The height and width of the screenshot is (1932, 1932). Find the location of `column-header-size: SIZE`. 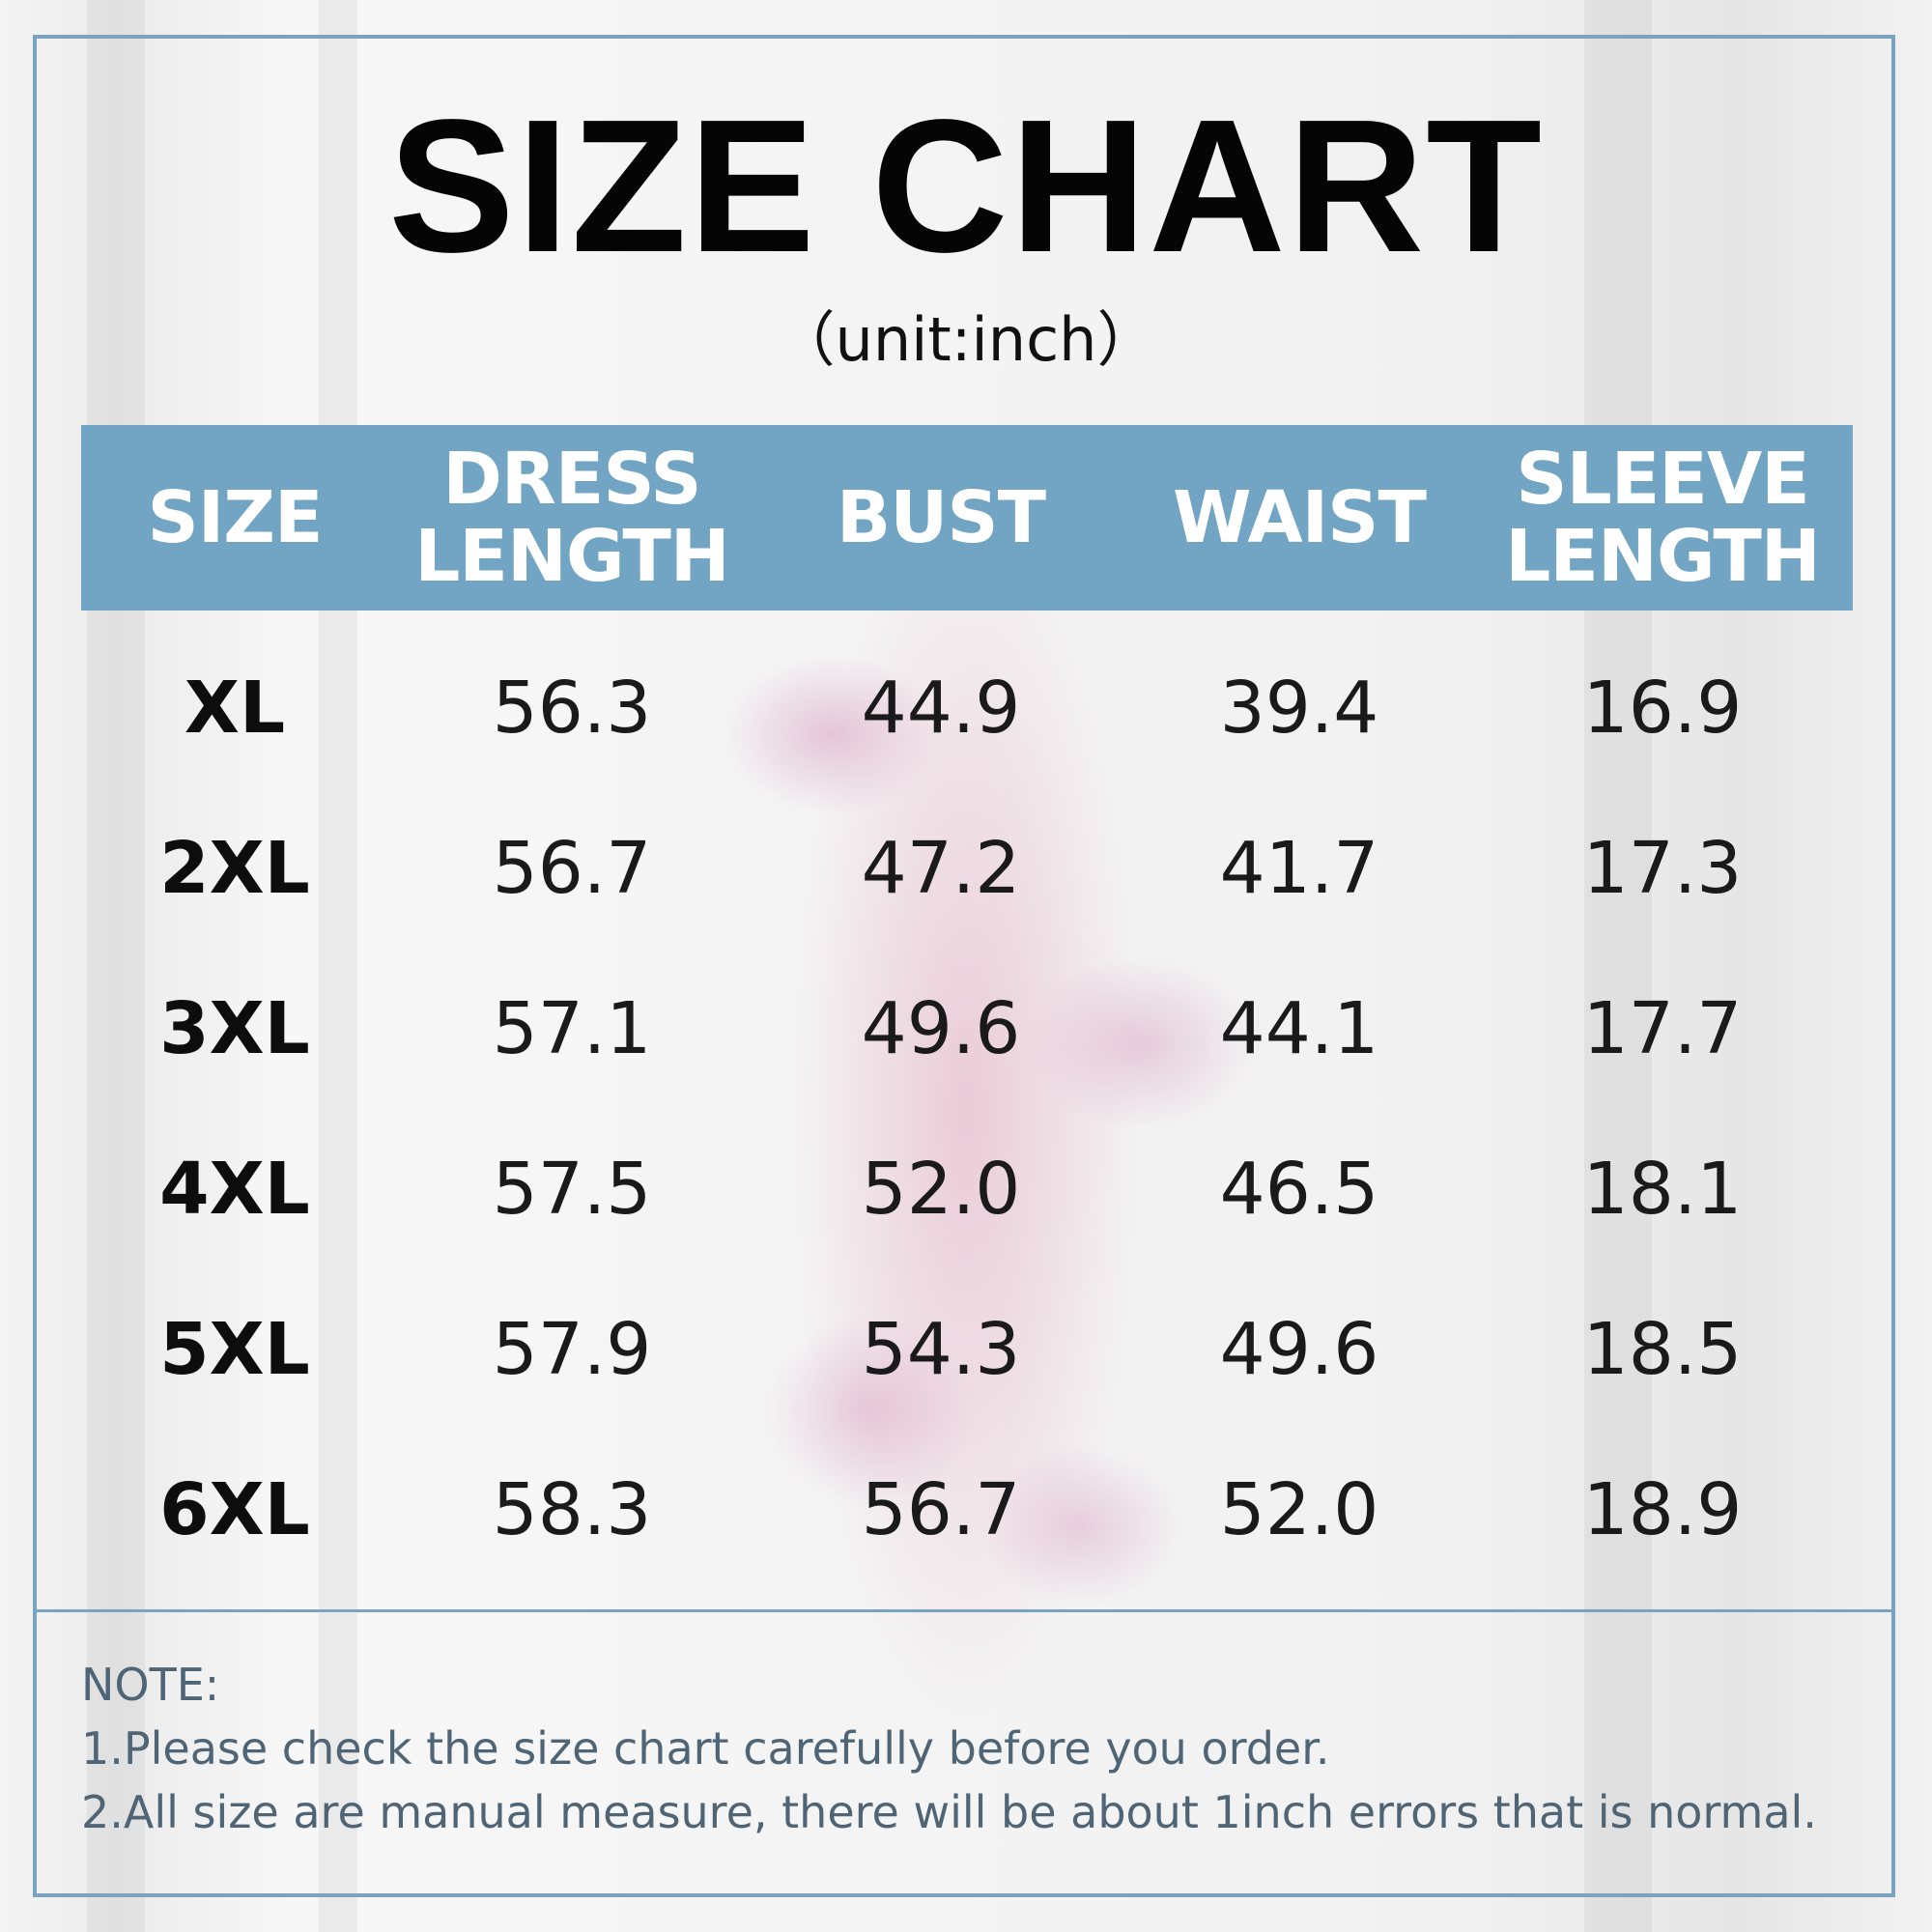

column-header-size: SIZE is located at coordinates (234, 518).